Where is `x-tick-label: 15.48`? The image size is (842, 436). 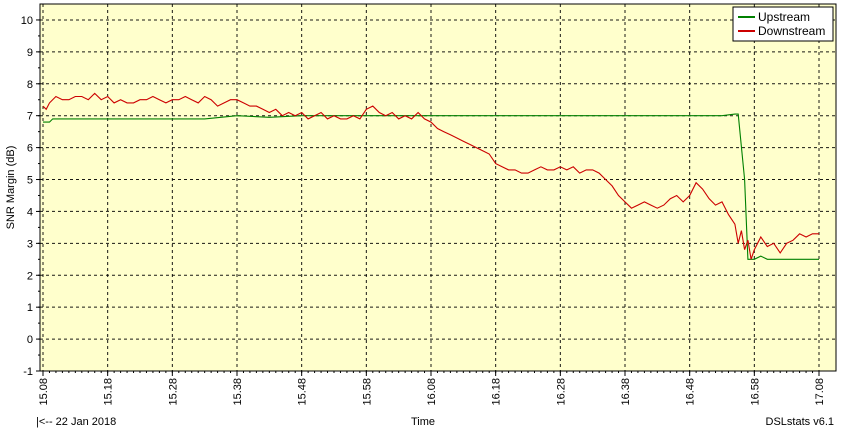 x-tick-label: 15.48 is located at coordinates (303, 392).